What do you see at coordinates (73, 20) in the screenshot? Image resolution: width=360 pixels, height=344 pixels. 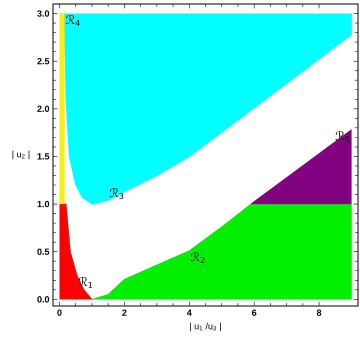 I see `series-label: ℛ$_{4}$` at bounding box center [73, 20].